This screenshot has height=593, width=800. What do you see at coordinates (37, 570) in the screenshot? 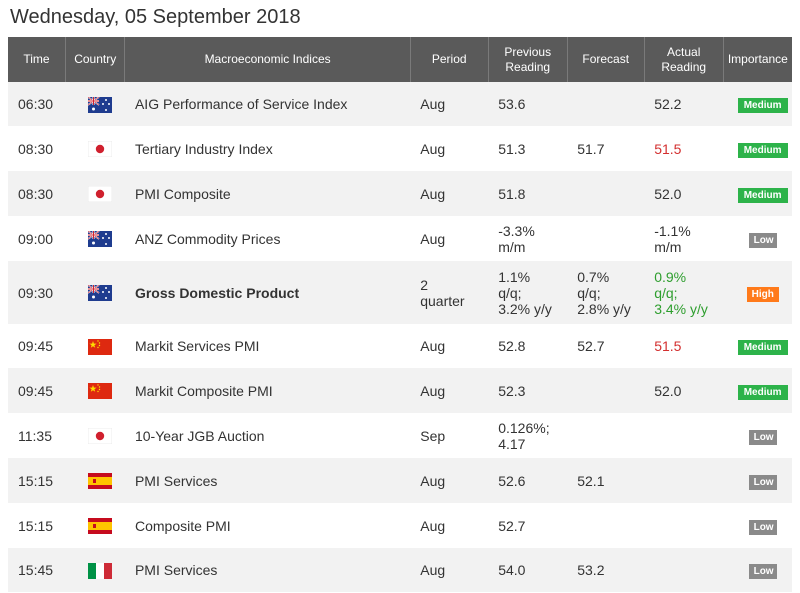
I see `event-time: 15:45` at bounding box center [37, 570].